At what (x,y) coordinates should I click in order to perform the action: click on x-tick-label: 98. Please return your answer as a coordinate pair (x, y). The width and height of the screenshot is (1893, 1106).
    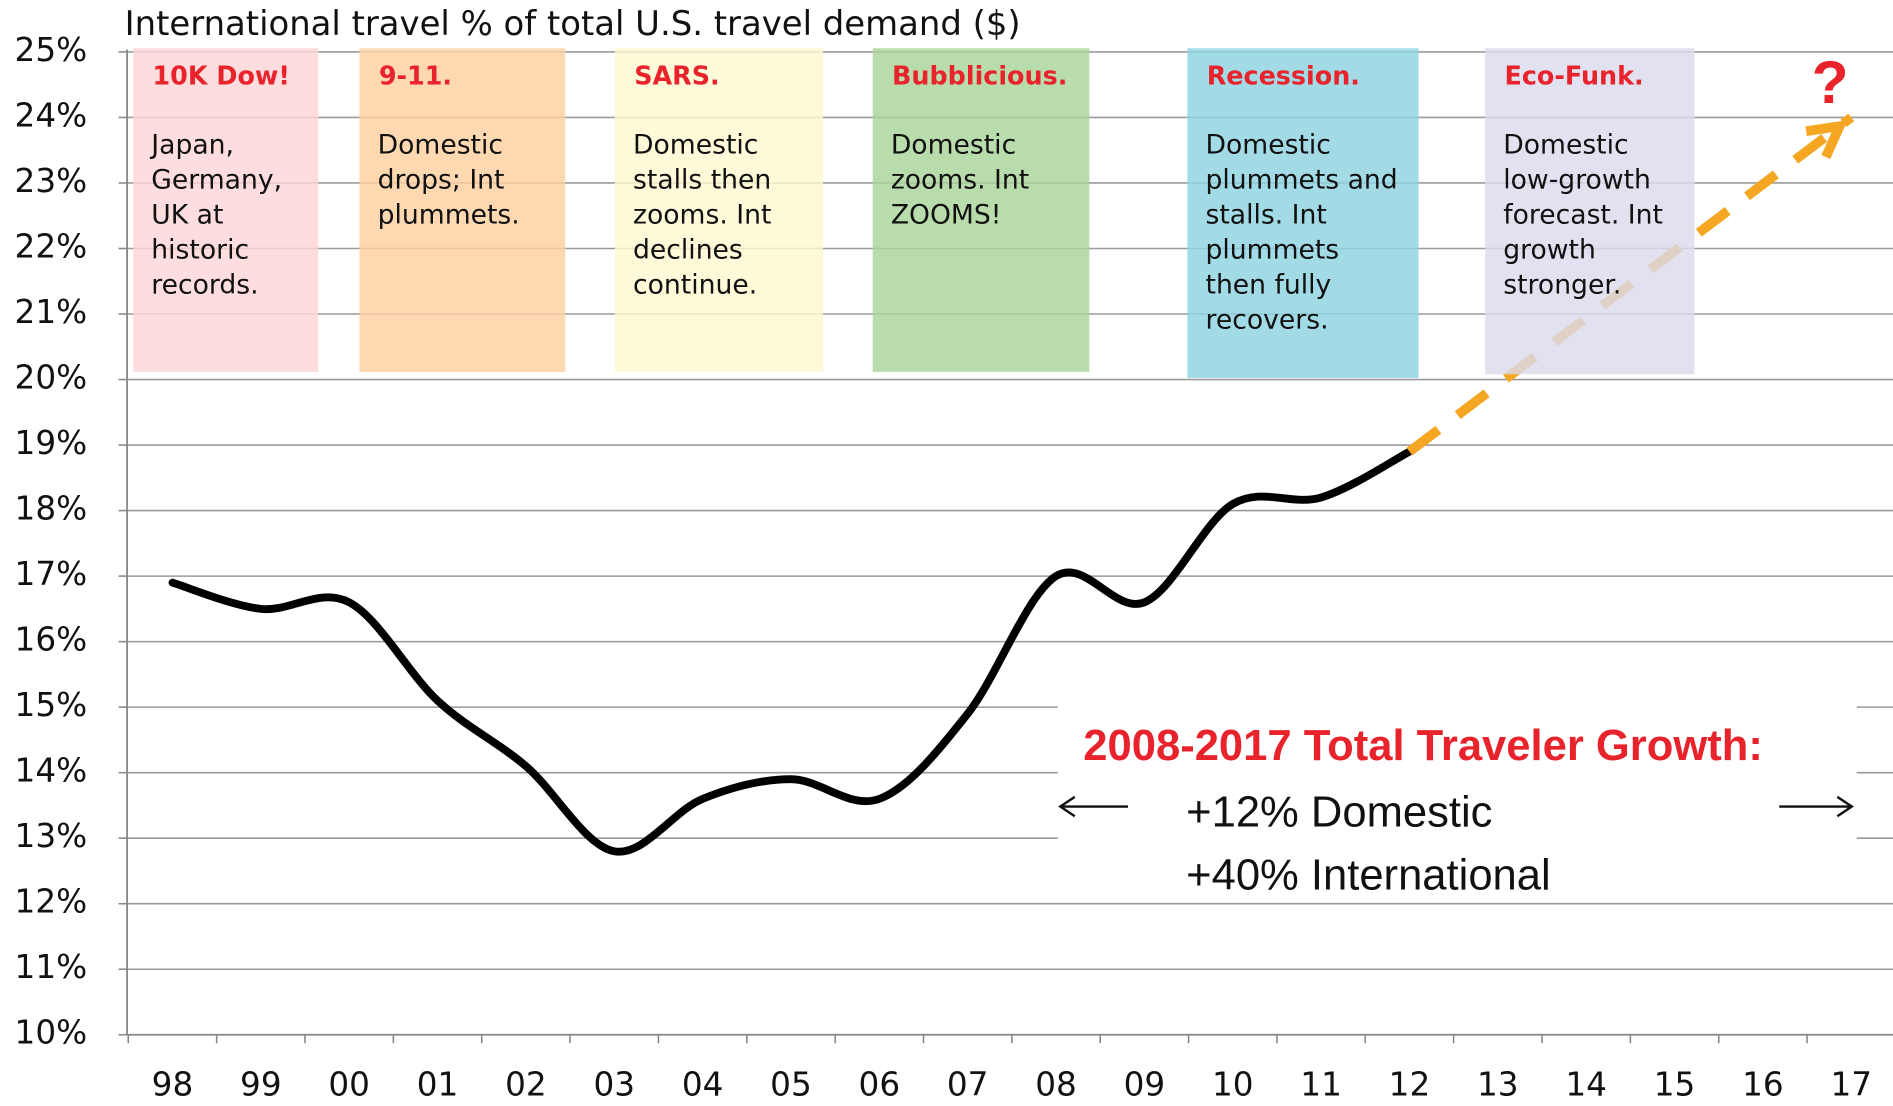
    Looking at the image, I should click on (173, 1085).